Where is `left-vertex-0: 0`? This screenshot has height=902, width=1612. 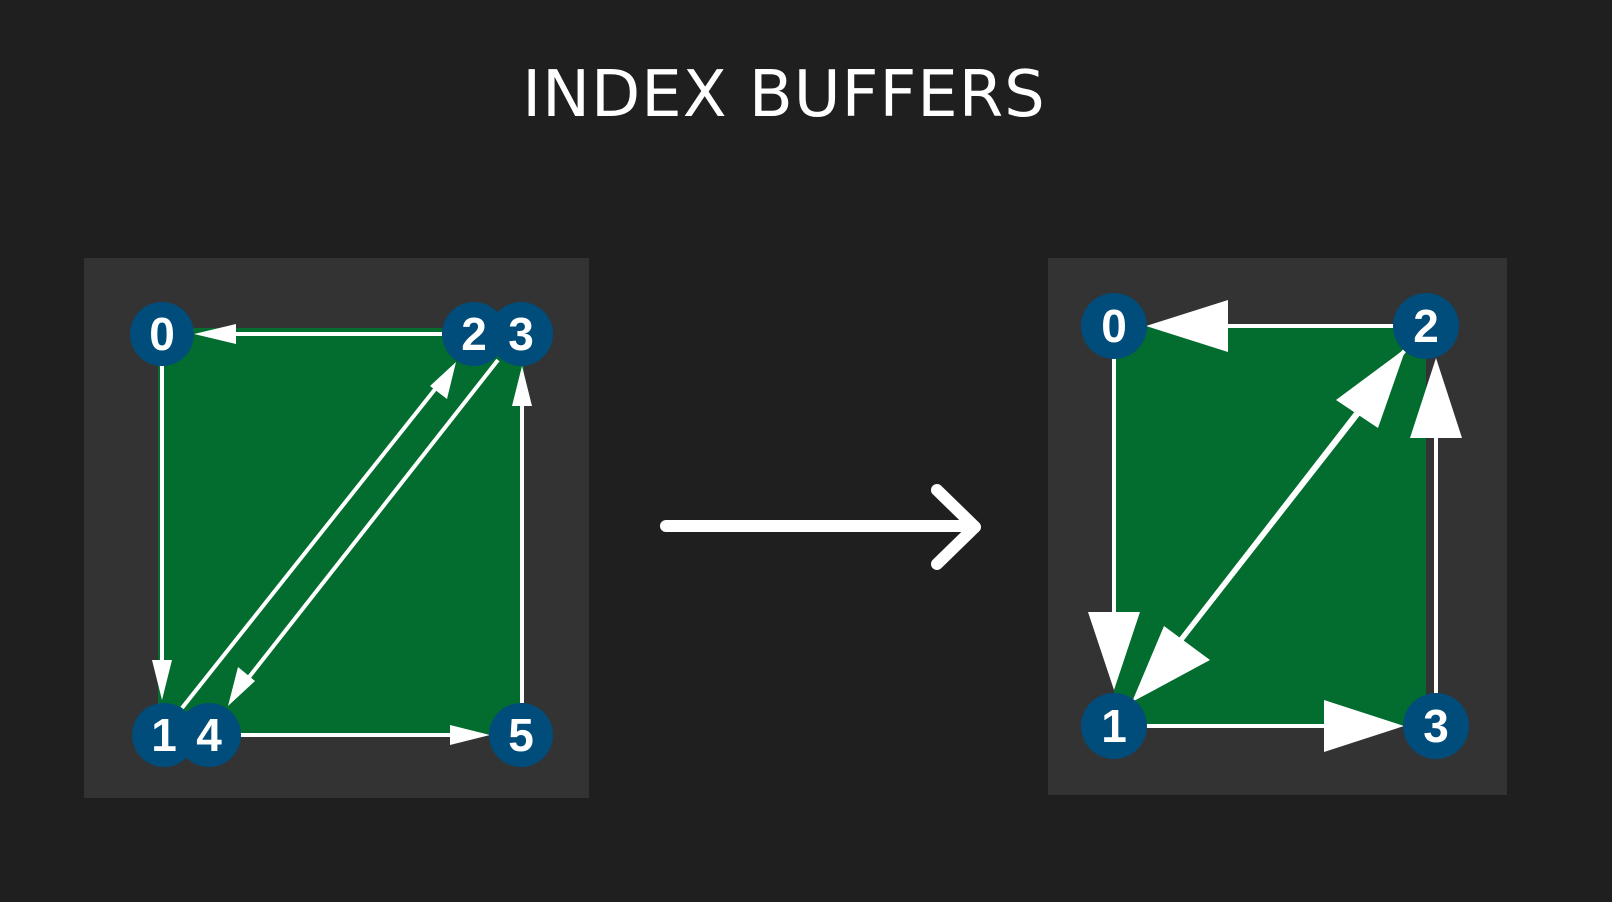
left-vertex-0: 0 is located at coordinates (162, 334).